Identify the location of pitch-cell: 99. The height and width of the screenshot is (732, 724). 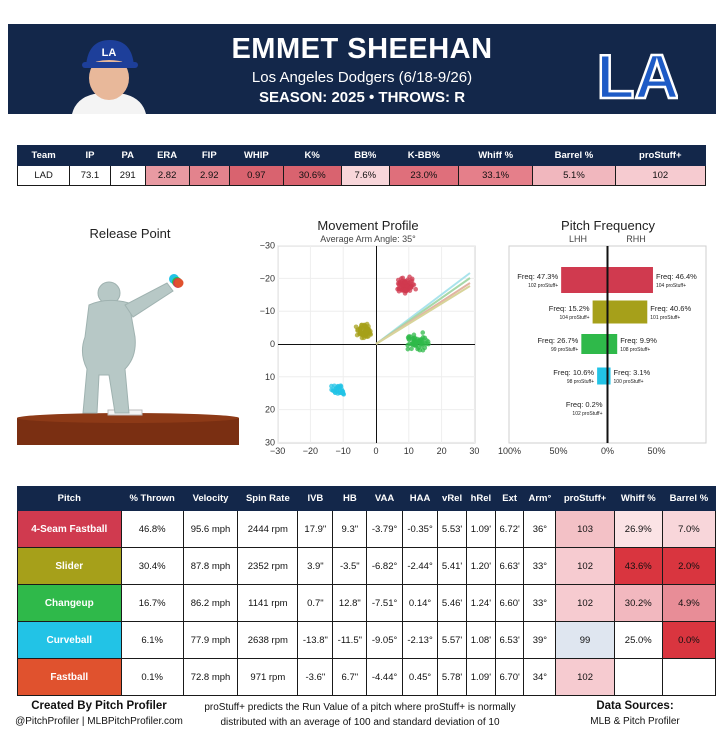
(585, 640).